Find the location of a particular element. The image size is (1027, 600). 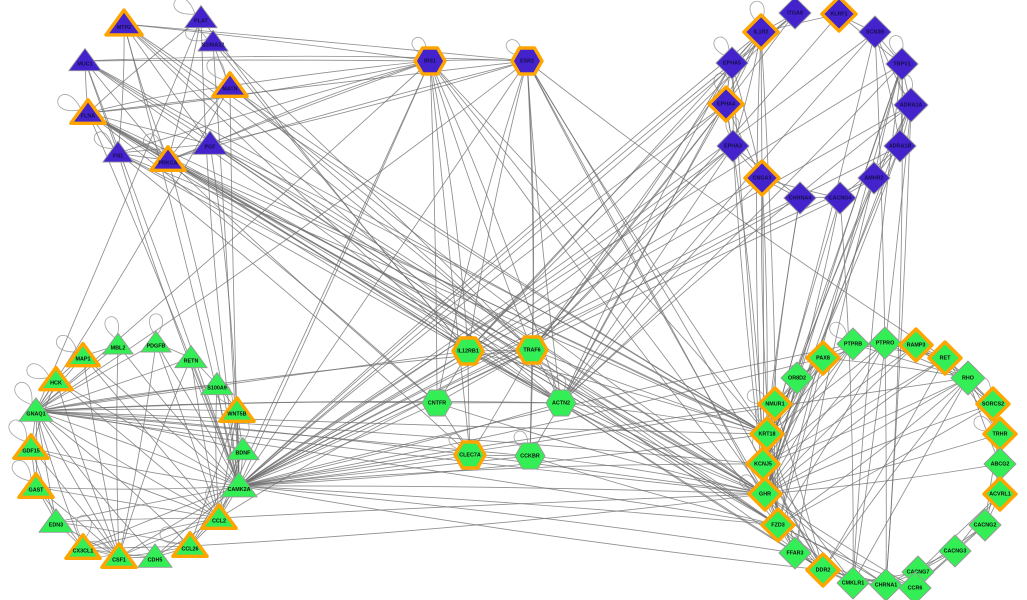

graph-node: PGF is located at coordinates (210, 142).